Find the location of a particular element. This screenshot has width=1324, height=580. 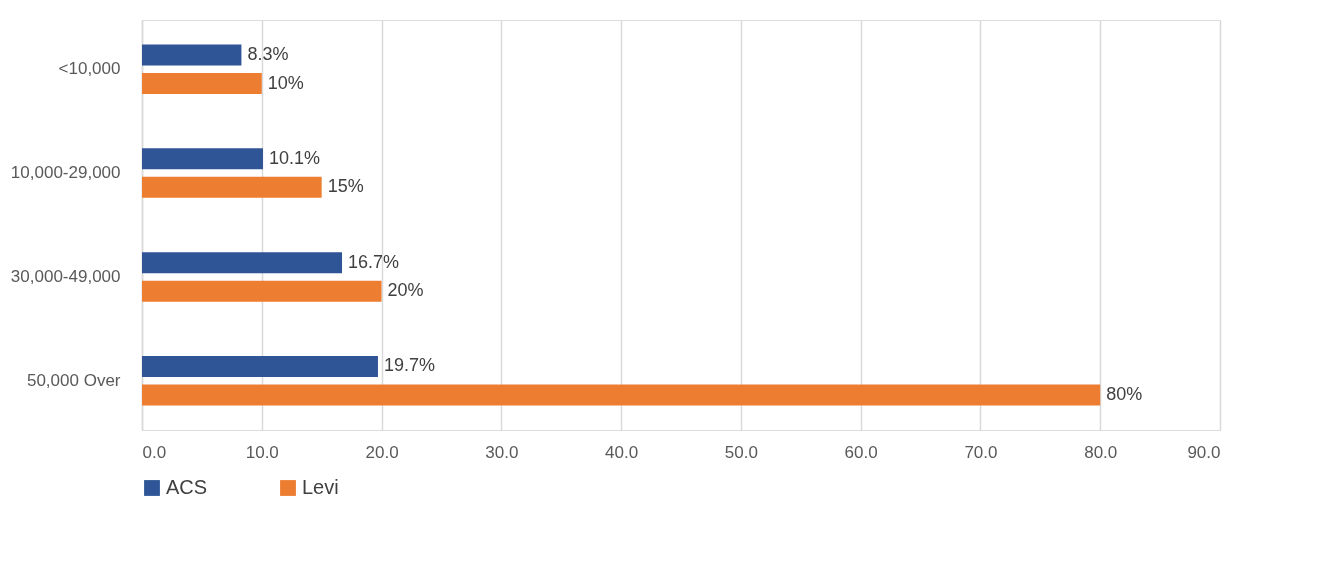

y-tick-label: <10,000 is located at coordinates (89, 69).